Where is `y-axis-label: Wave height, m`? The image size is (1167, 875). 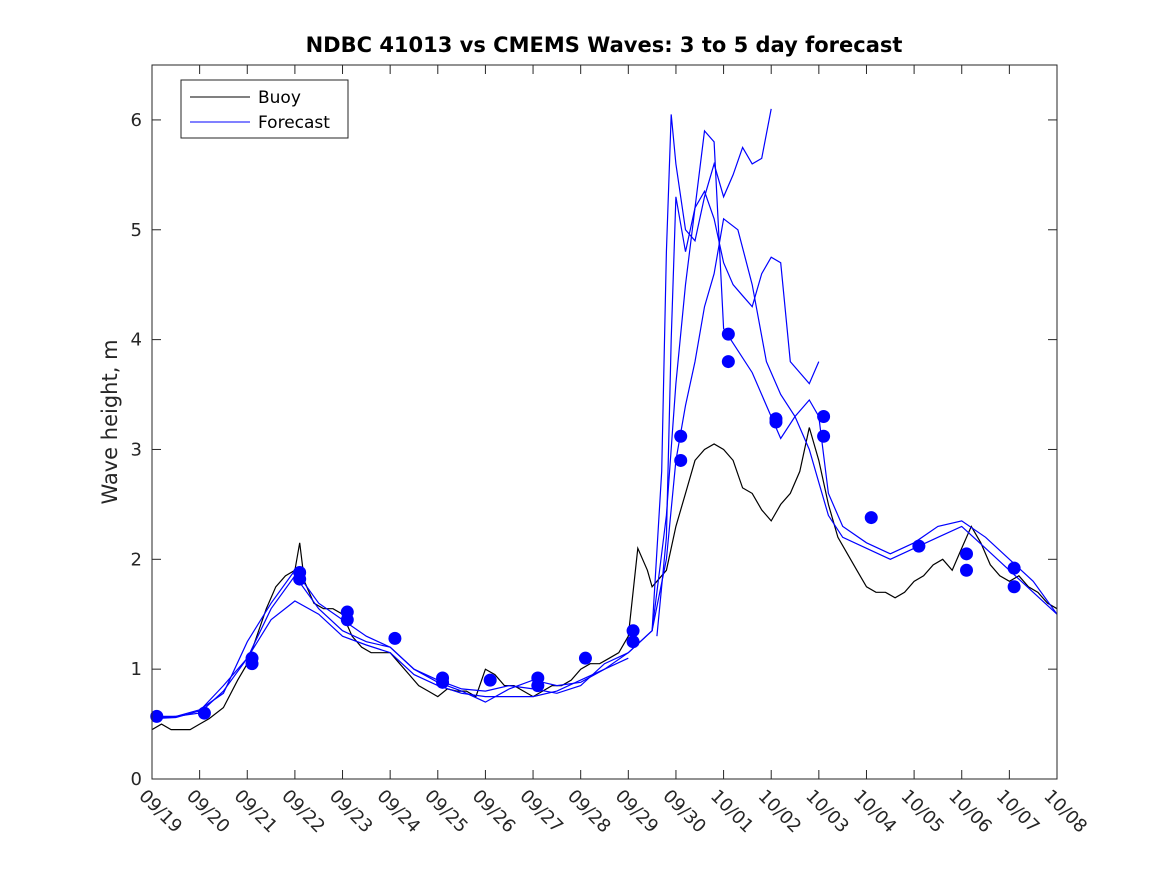
y-axis-label: Wave height, m is located at coordinates (110, 421).